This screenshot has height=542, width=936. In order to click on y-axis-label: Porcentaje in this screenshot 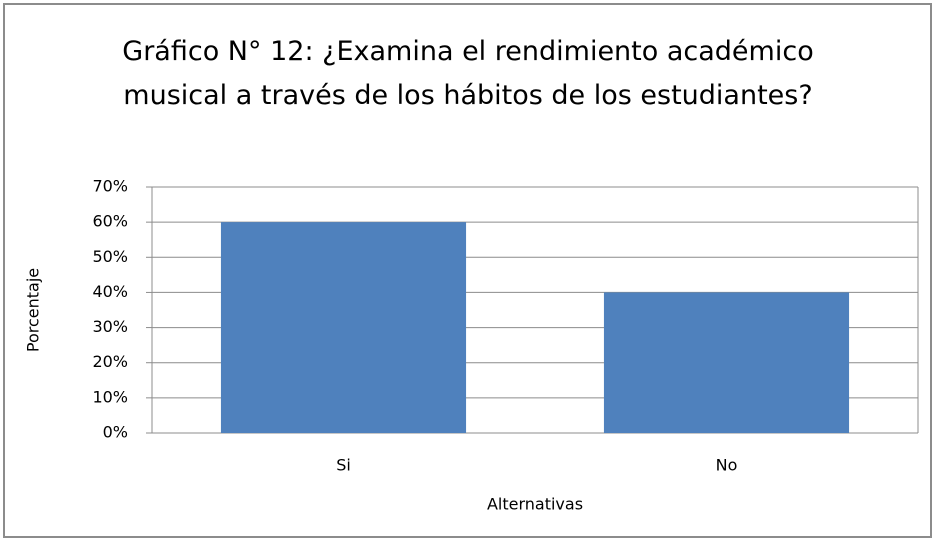, I will do `click(33, 310)`.